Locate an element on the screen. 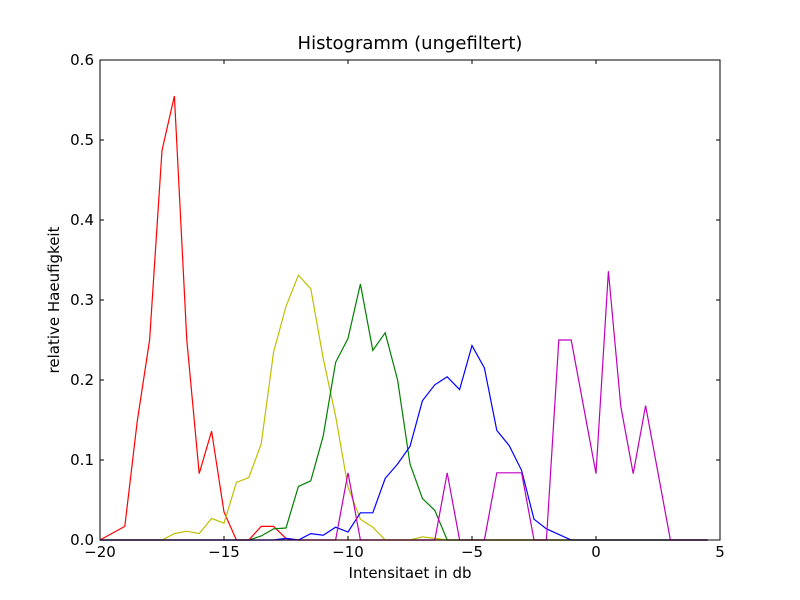  y-tick-label: 0.5 is located at coordinates (82, 140).